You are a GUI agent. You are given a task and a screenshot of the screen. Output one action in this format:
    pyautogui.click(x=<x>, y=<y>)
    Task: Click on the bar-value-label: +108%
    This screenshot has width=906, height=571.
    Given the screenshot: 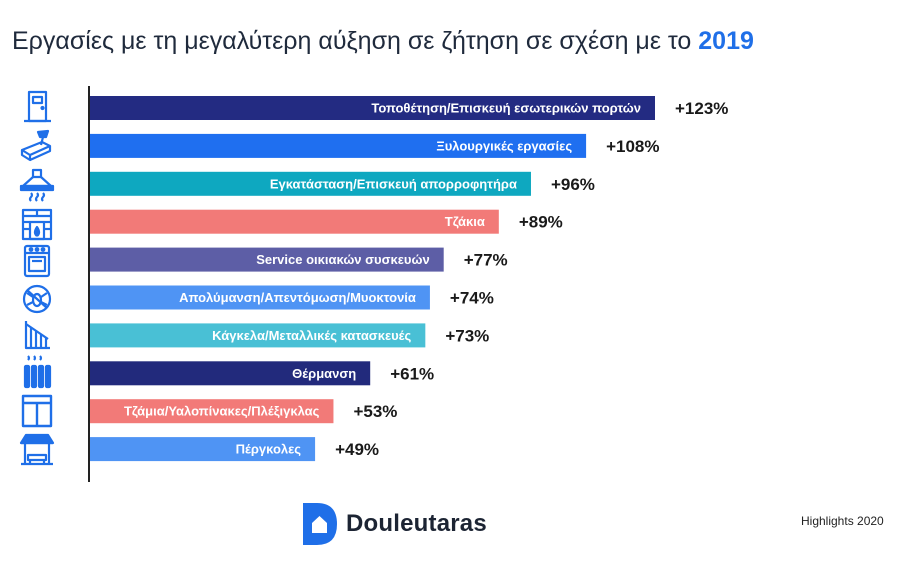 What is the action you would take?
    pyautogui.click(x=632, y=146)
    